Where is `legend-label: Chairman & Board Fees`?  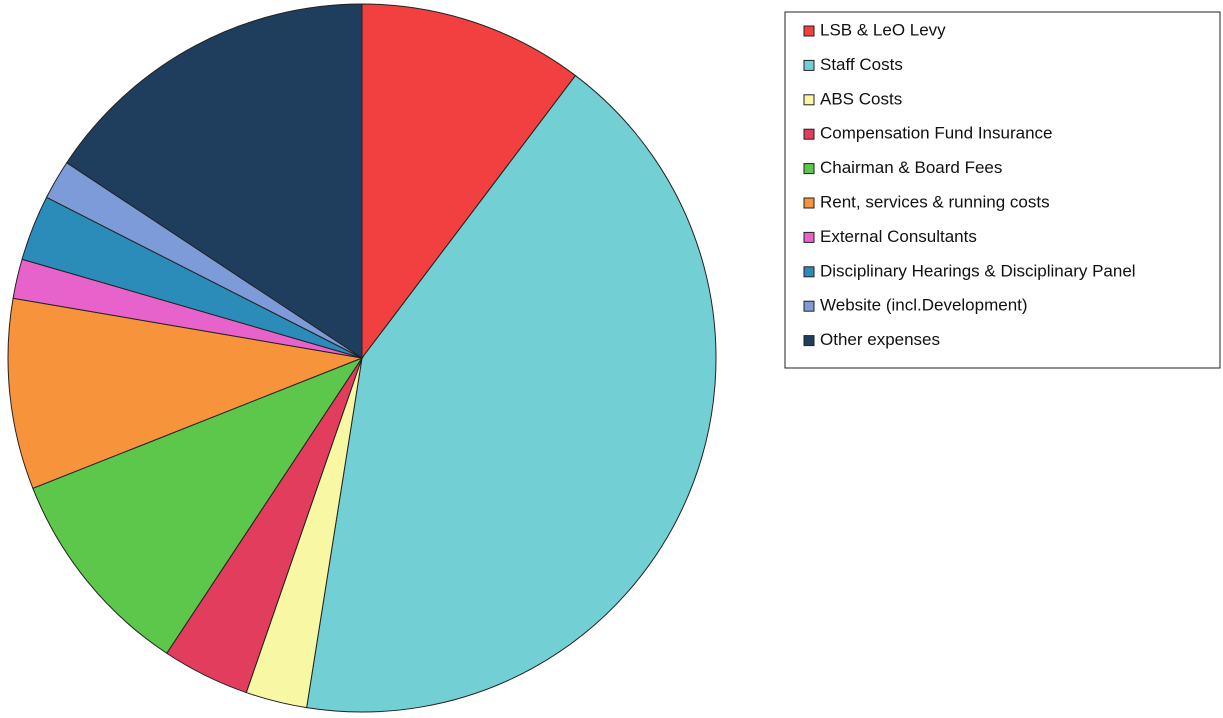 legend-label: Chairman & Board Fees is located at coordinates (911, 167).